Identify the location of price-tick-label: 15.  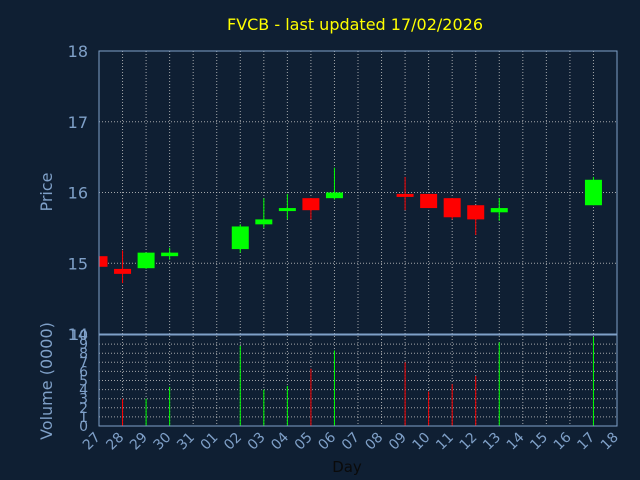
(78, 263).